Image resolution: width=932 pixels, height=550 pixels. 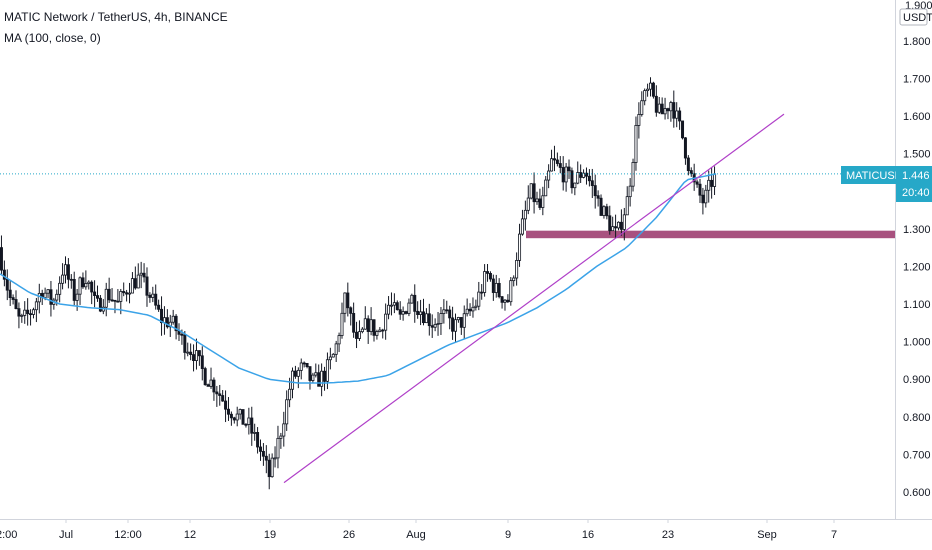 I want to click on price-tick-label: 1.600, so click(x=917, y=117).